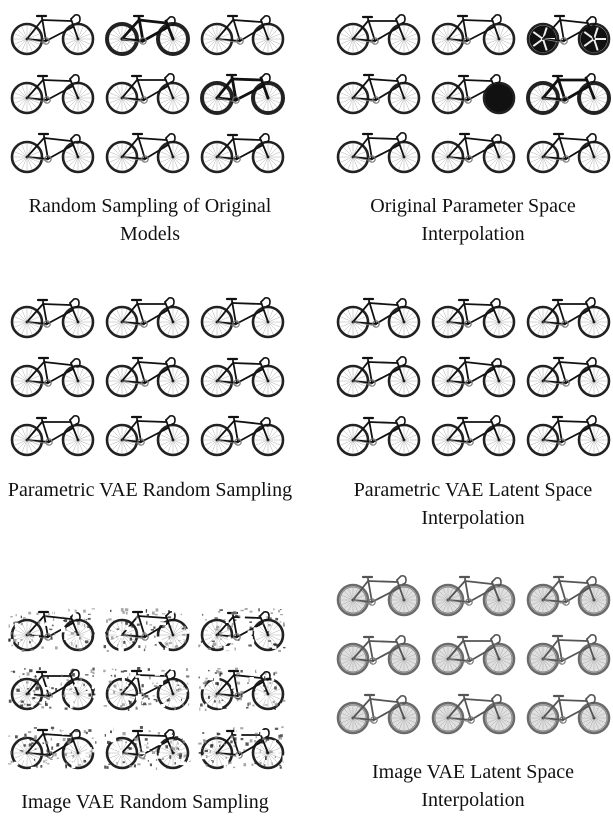 This screenshot has width=613, height=816. What do you see at coordinates (150, 220) in the screenshot?
I see `caption-random-original: Random Sampling of Original Models` at bounding box center [150, 220].